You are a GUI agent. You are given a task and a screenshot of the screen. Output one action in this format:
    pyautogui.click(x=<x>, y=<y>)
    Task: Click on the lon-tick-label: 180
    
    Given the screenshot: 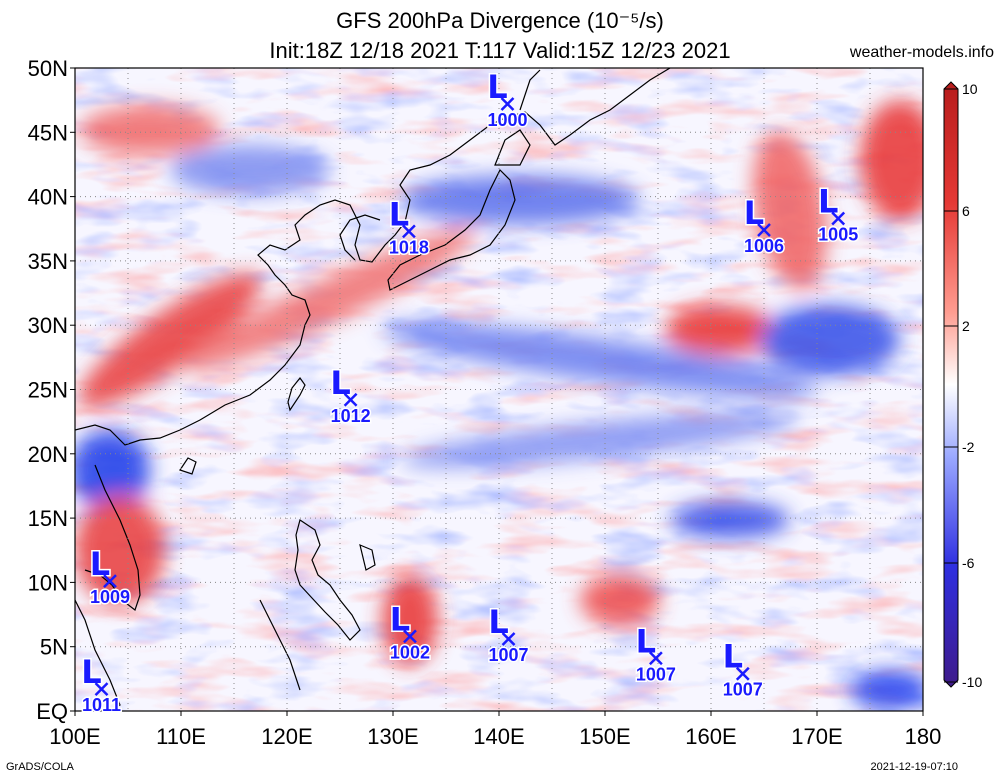 What is the action you would take?
    pyautogui.click(x=923, y=736)
    